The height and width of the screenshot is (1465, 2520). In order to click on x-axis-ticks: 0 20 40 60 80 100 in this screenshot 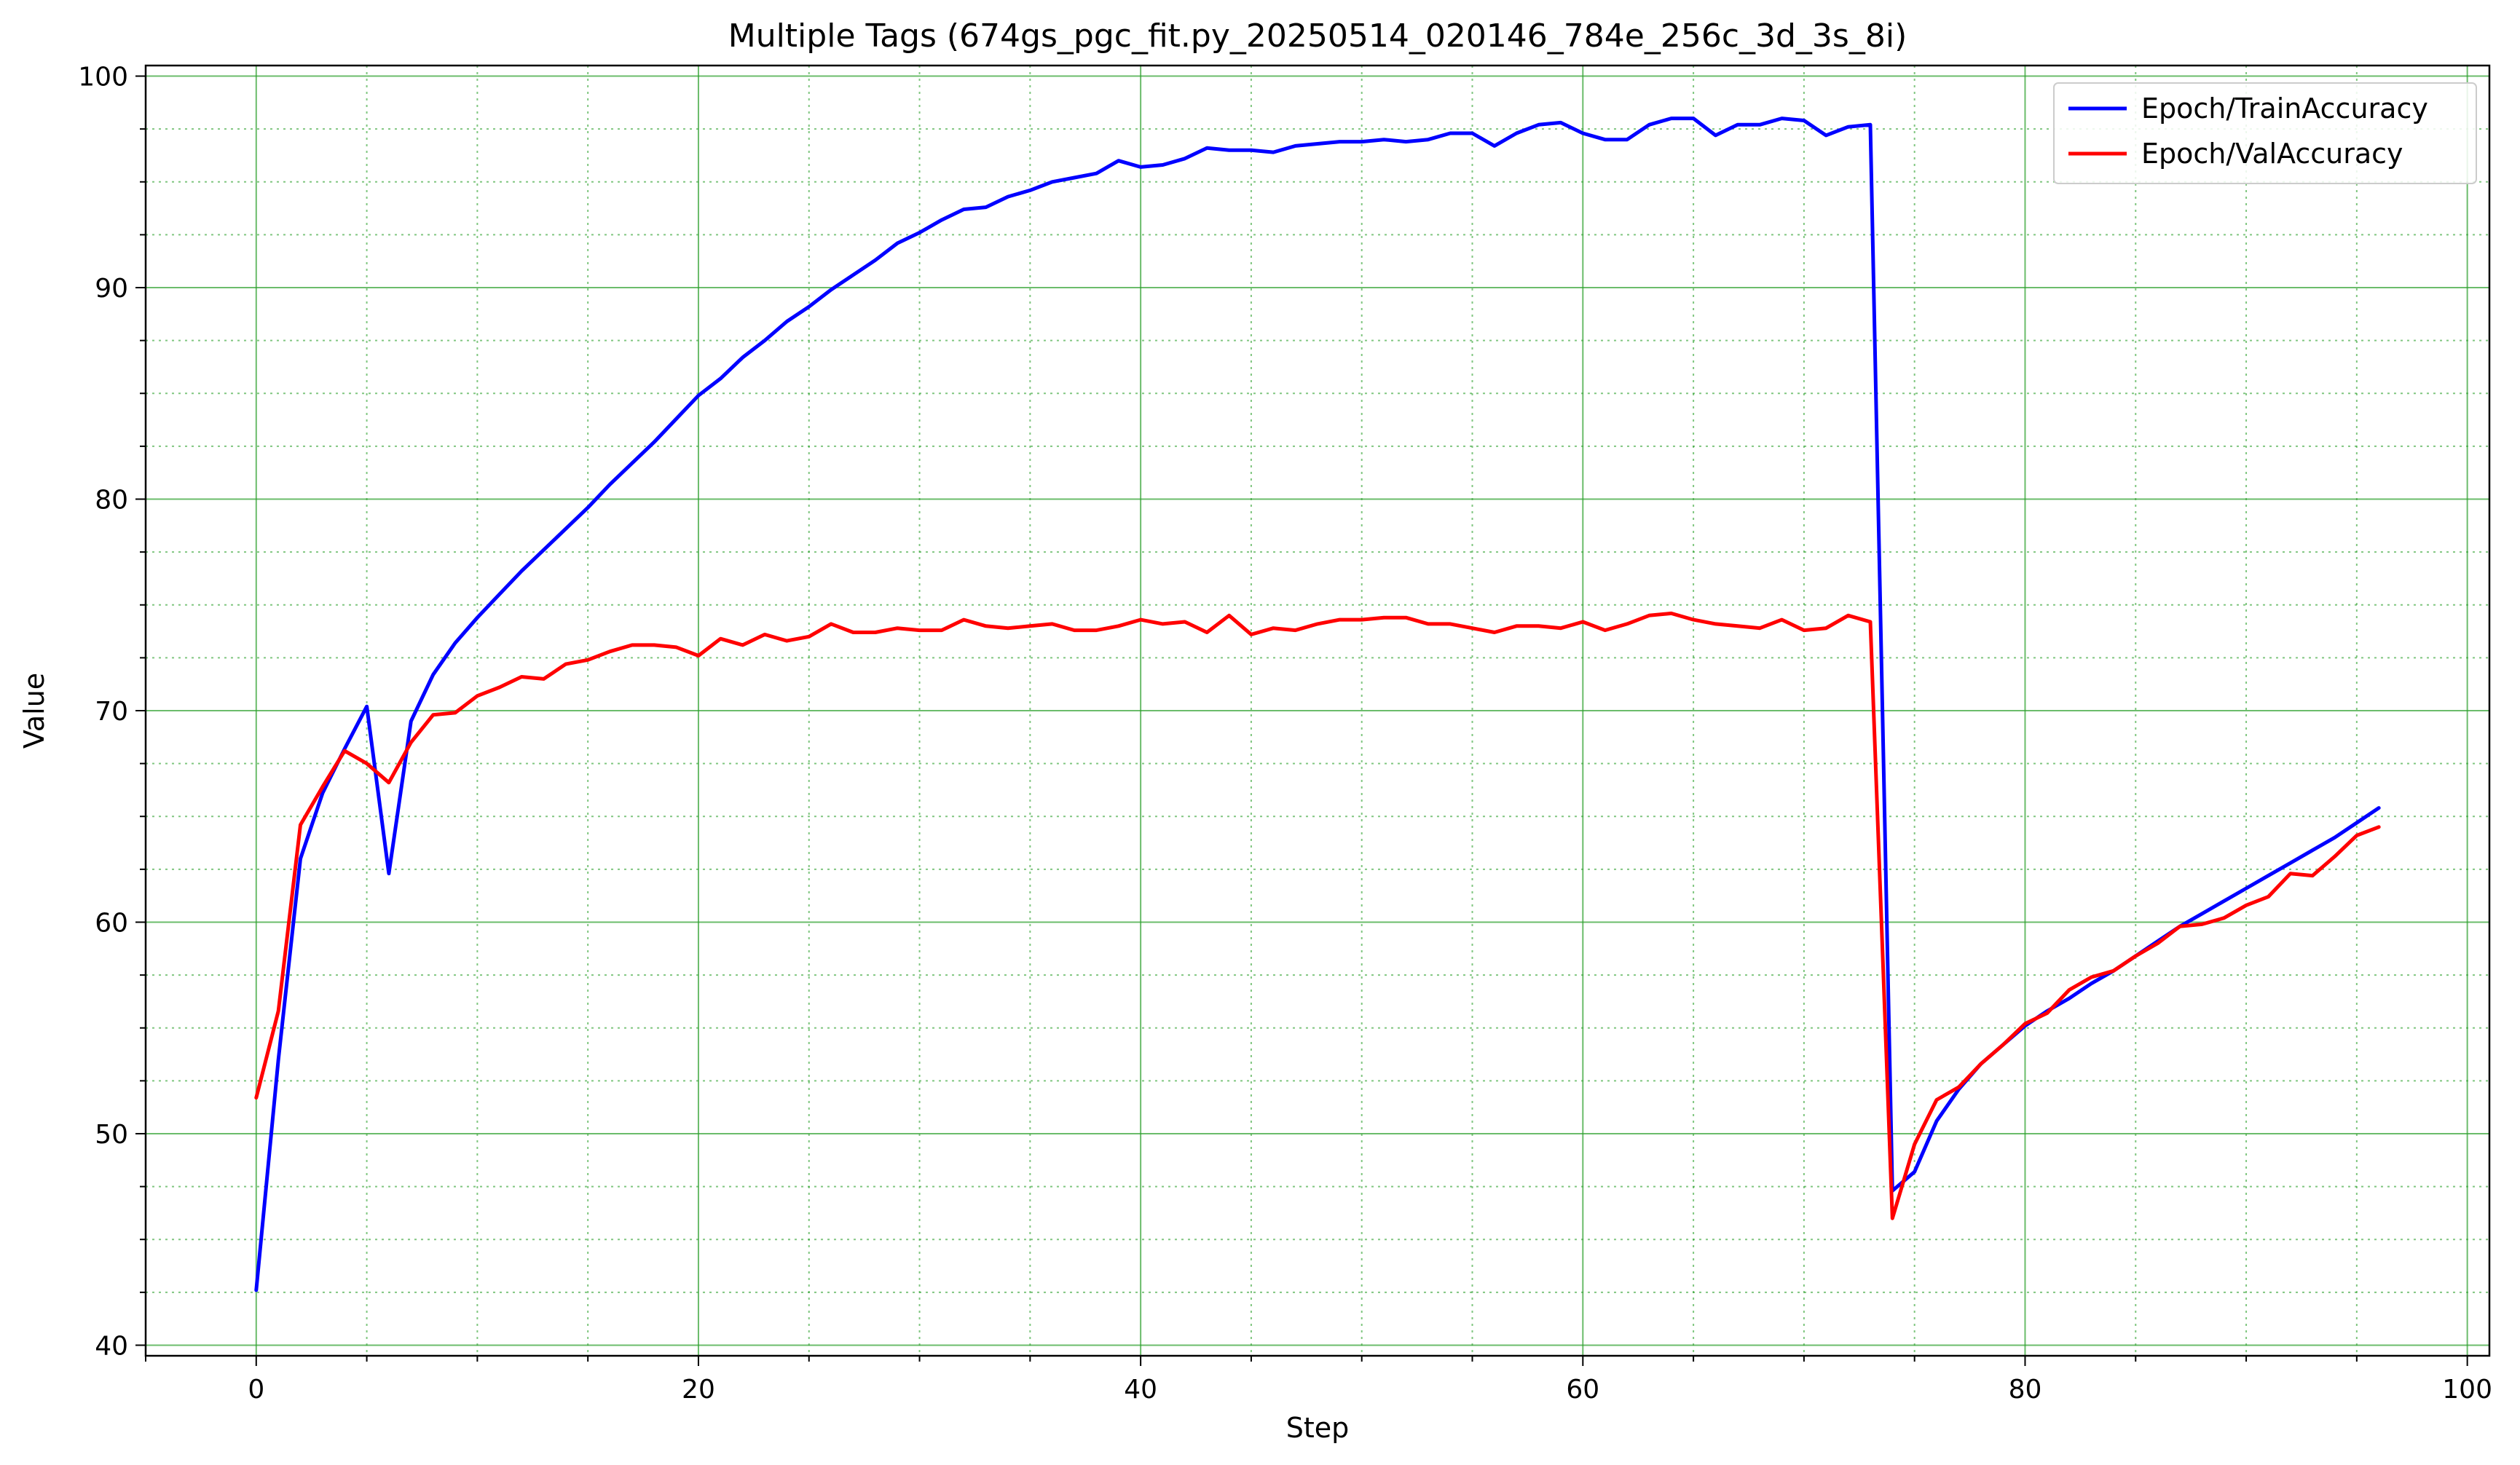, I will do `click(1318, 1380)`.